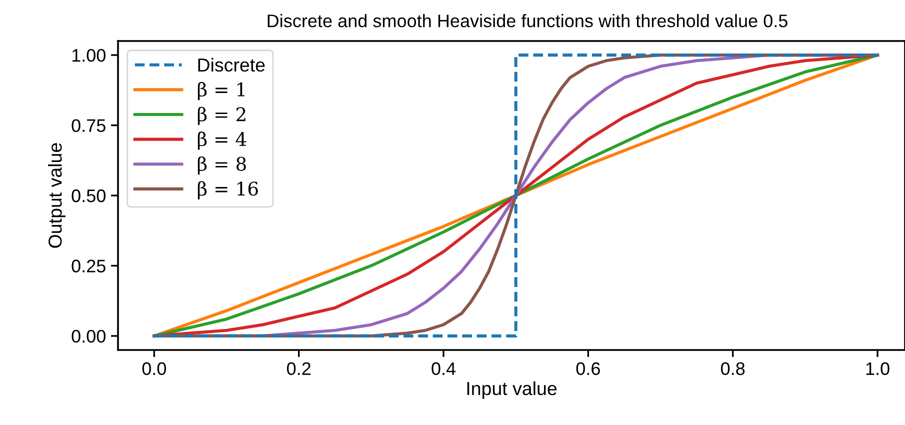 This screenshot has height=425, width=905. What do you see at coordinates (222, 165) in the screenshot?
I see `legend-label: β = 8` at bounding box center [222, 165].